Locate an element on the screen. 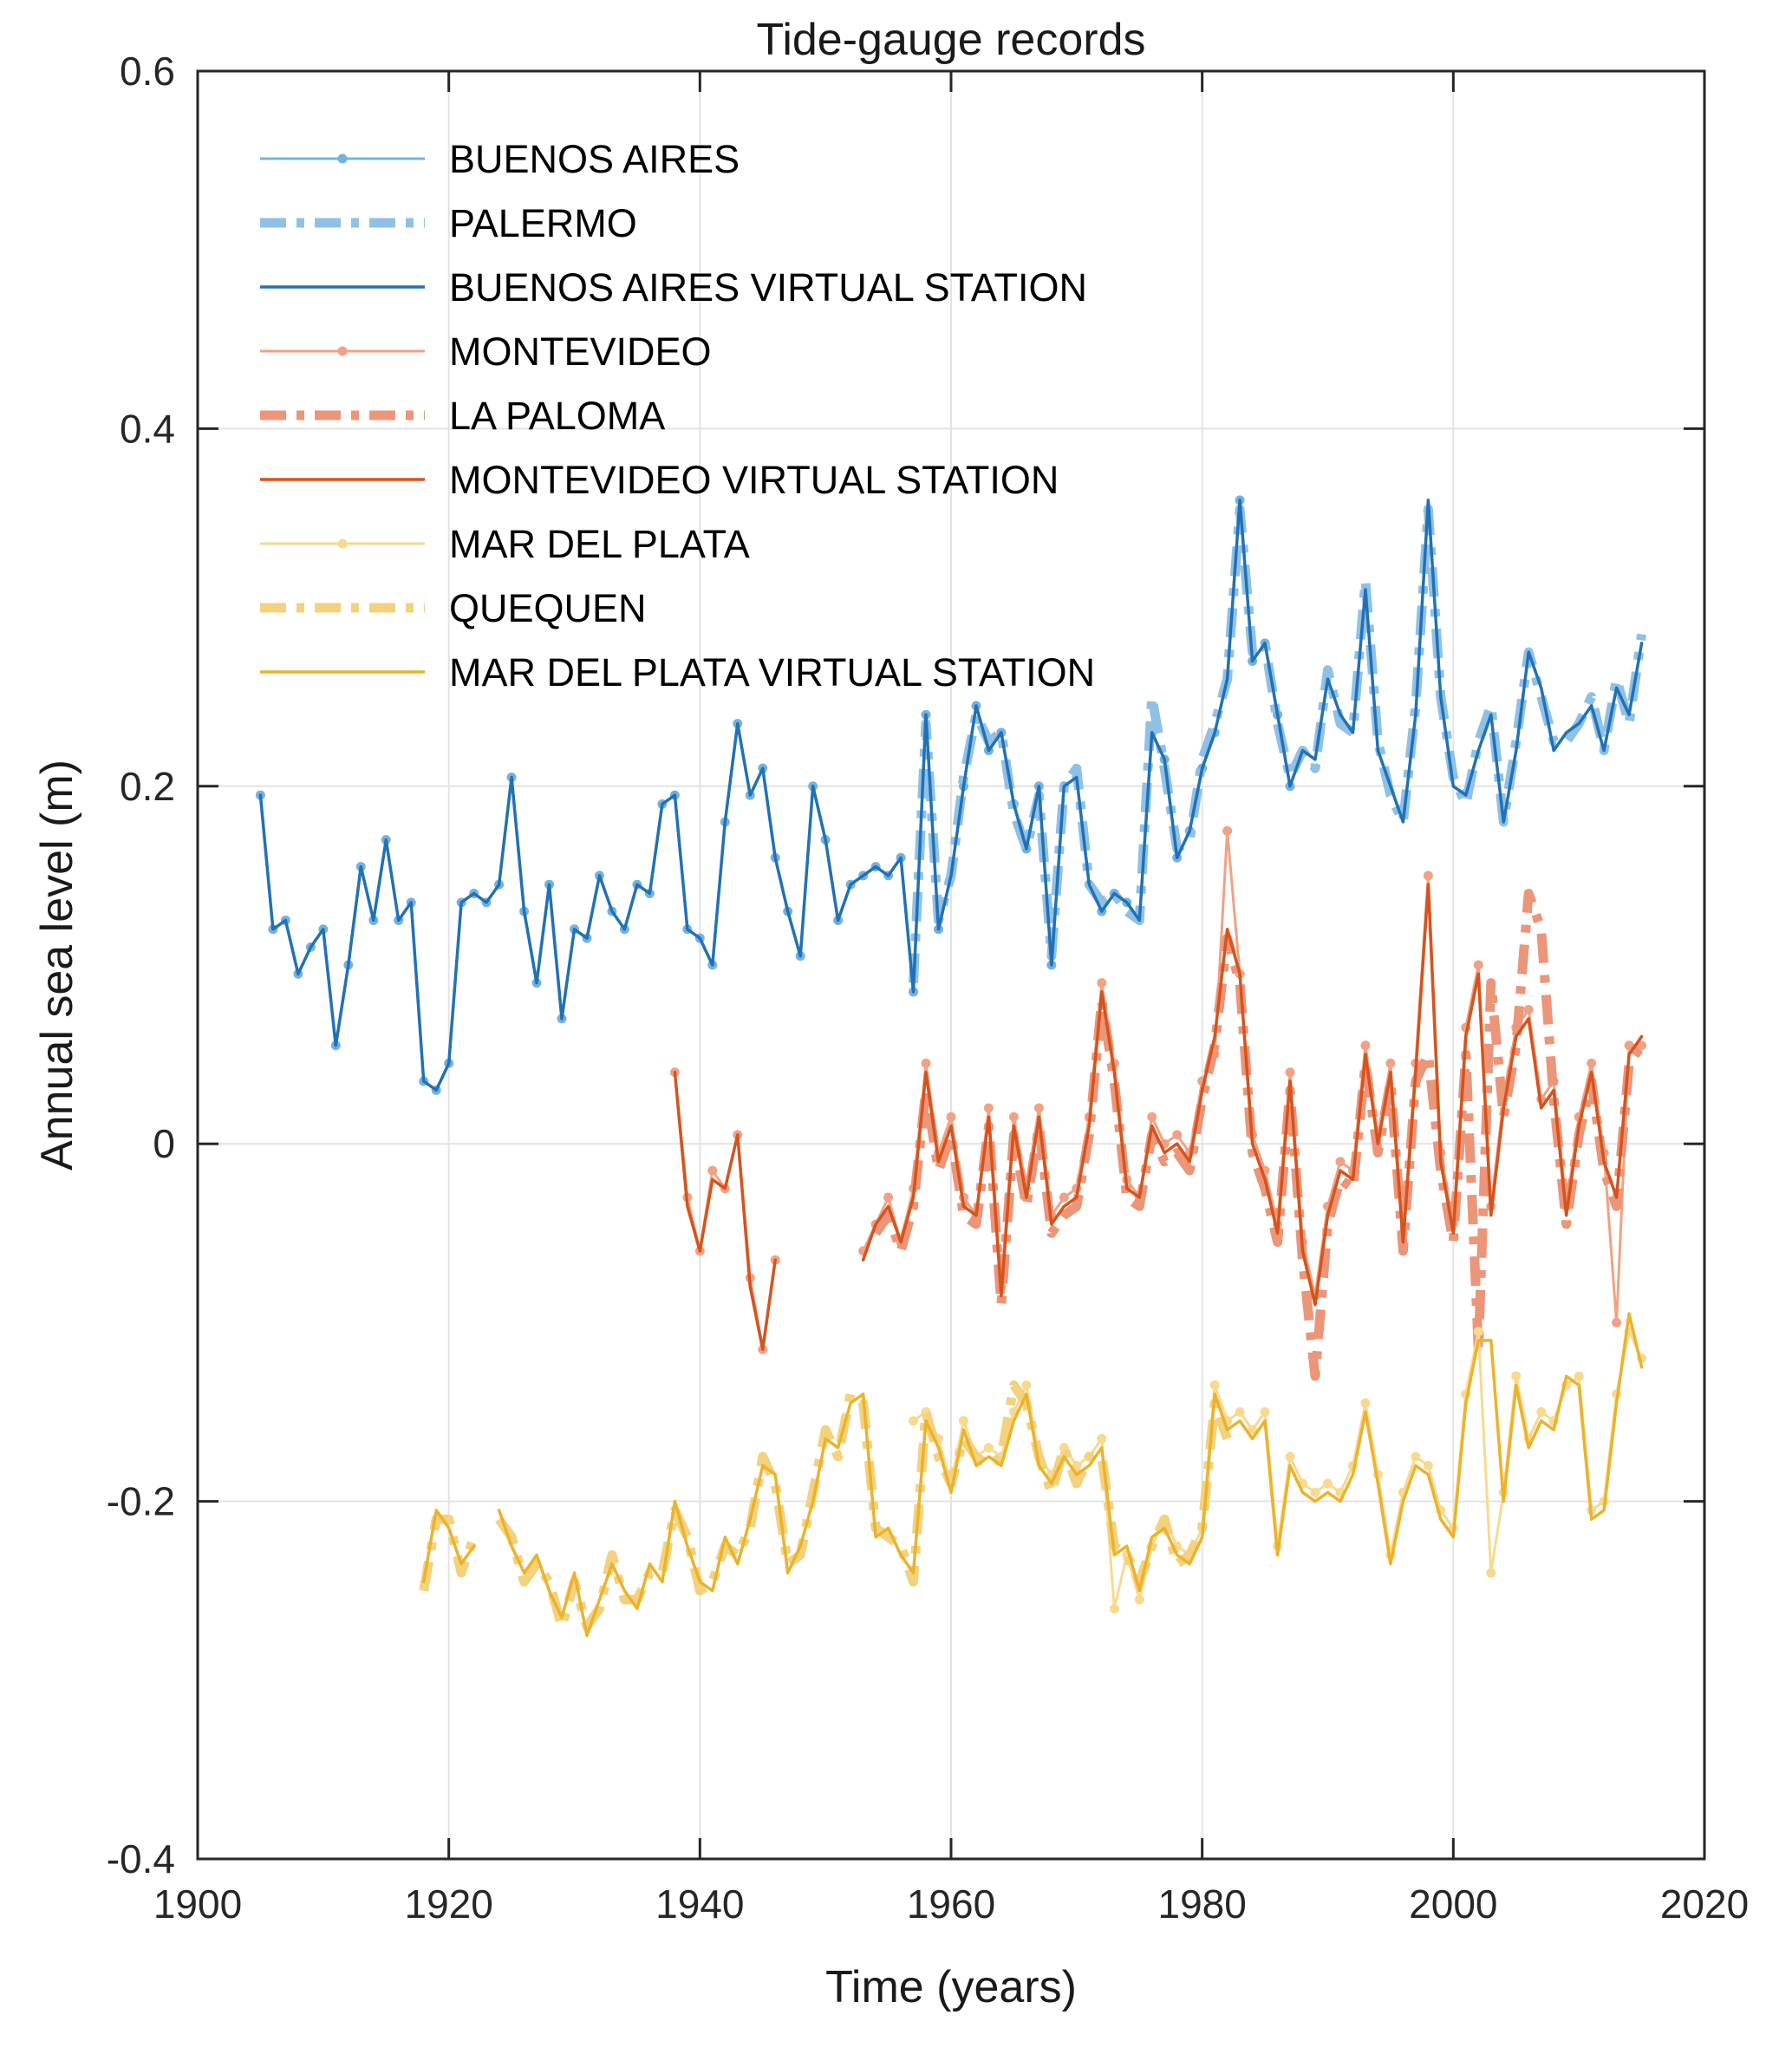 The height and width of the screenshot is (2054, 1792). x-tick-label: 1920 is located at coordinates (448, 1904).